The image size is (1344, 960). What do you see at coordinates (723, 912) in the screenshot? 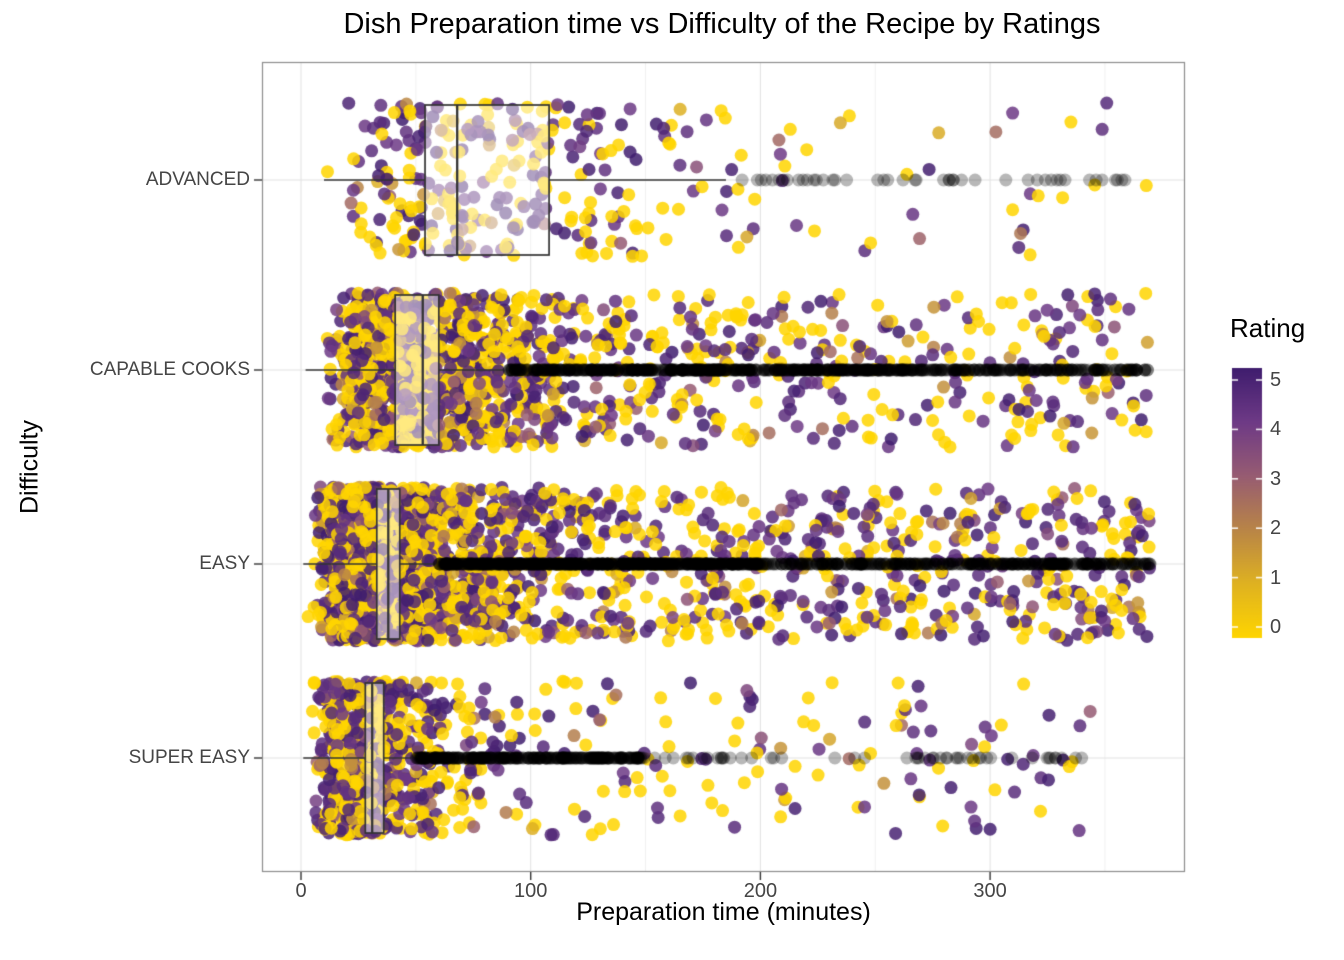
I see `x-axis-title: Preparation time (minutes)` at bounding box center [723, 912].